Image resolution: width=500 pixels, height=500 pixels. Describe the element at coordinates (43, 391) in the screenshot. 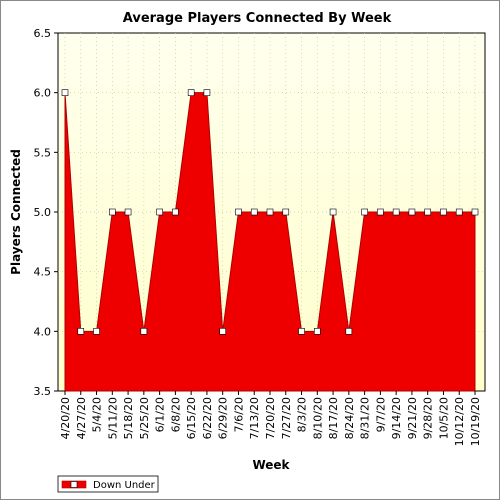

I see `y-tick-label: 3.5` at that location.